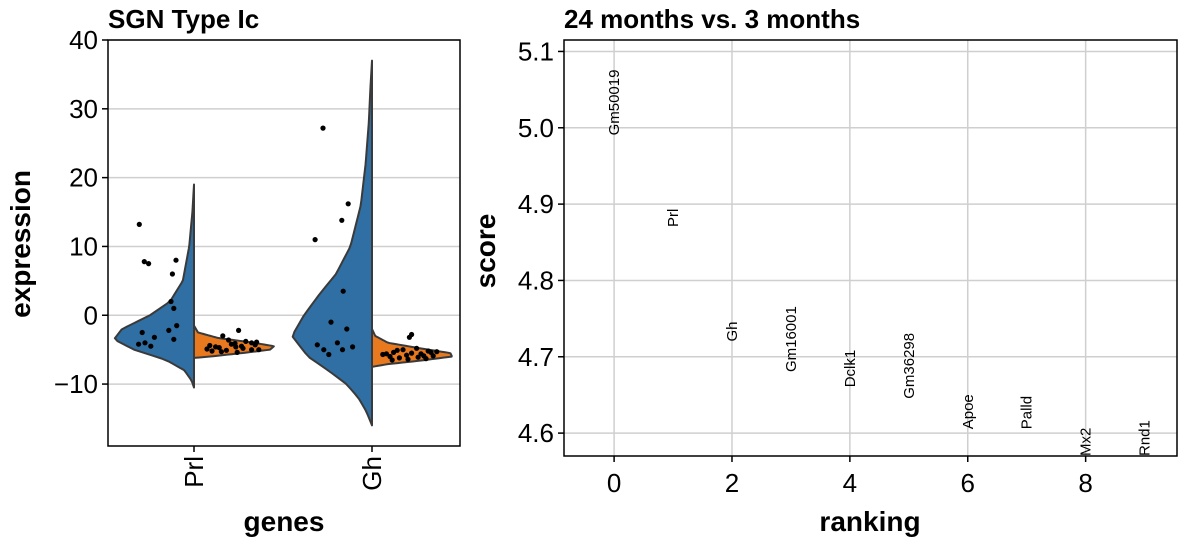  What do you see at coordinates (20, 244) in the screenshot?
I see `violin-y-axis-label: expression` at bounding box center [20, 244].